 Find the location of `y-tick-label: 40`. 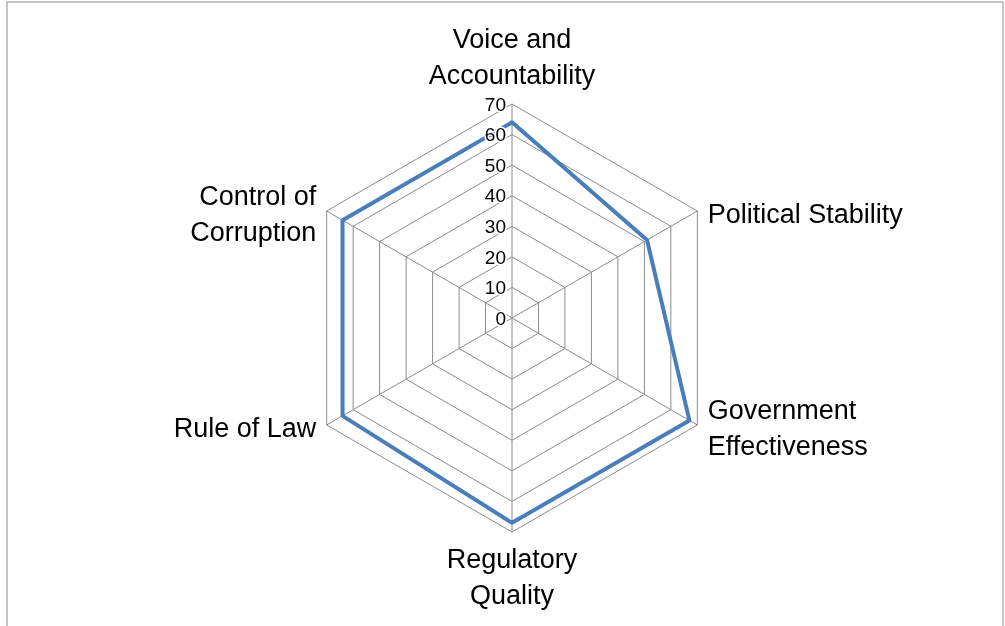

y-tick-label: 40 is located at coordinates (495, 196).